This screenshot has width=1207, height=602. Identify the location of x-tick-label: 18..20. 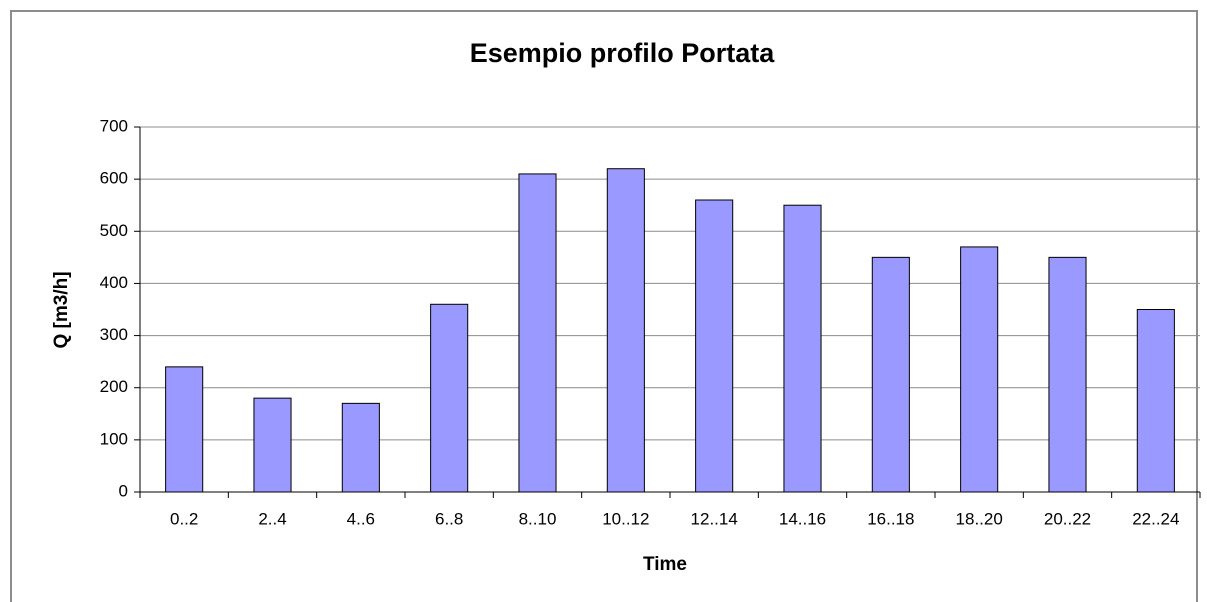
(979, 518).